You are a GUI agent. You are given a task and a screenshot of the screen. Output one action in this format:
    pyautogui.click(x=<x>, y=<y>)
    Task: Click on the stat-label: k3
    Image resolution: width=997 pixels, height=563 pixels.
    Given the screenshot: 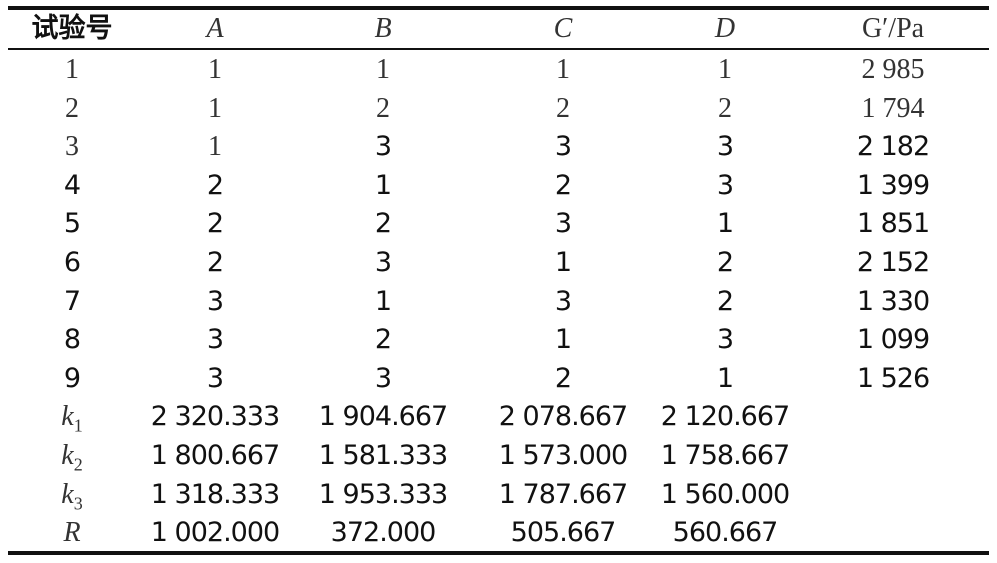 What is the action you would take?
    pyautogui.click(x=71, y=495)
    